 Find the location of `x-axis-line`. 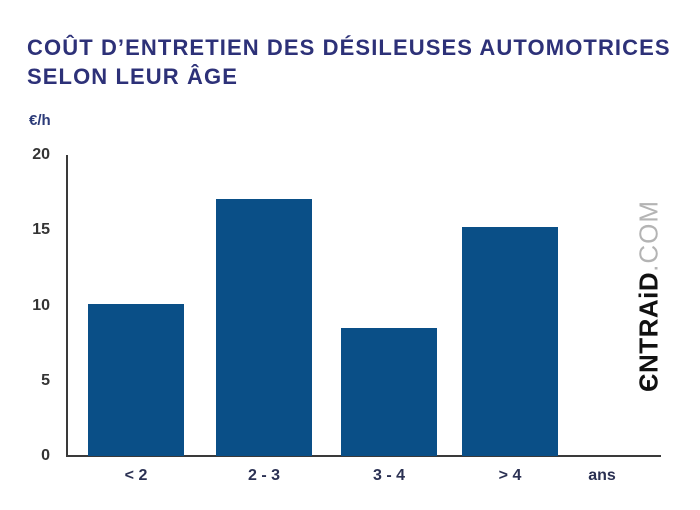

x-axis-line is located at coordinates (363, 456).